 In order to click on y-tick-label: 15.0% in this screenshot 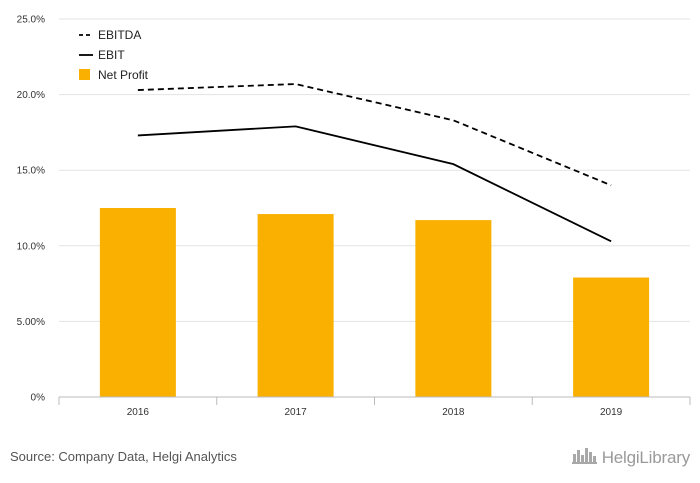, I will do `click(31, 171)`.